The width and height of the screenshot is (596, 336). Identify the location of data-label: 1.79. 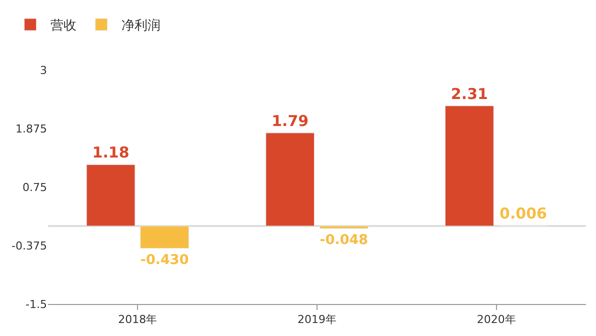
(290, 121).